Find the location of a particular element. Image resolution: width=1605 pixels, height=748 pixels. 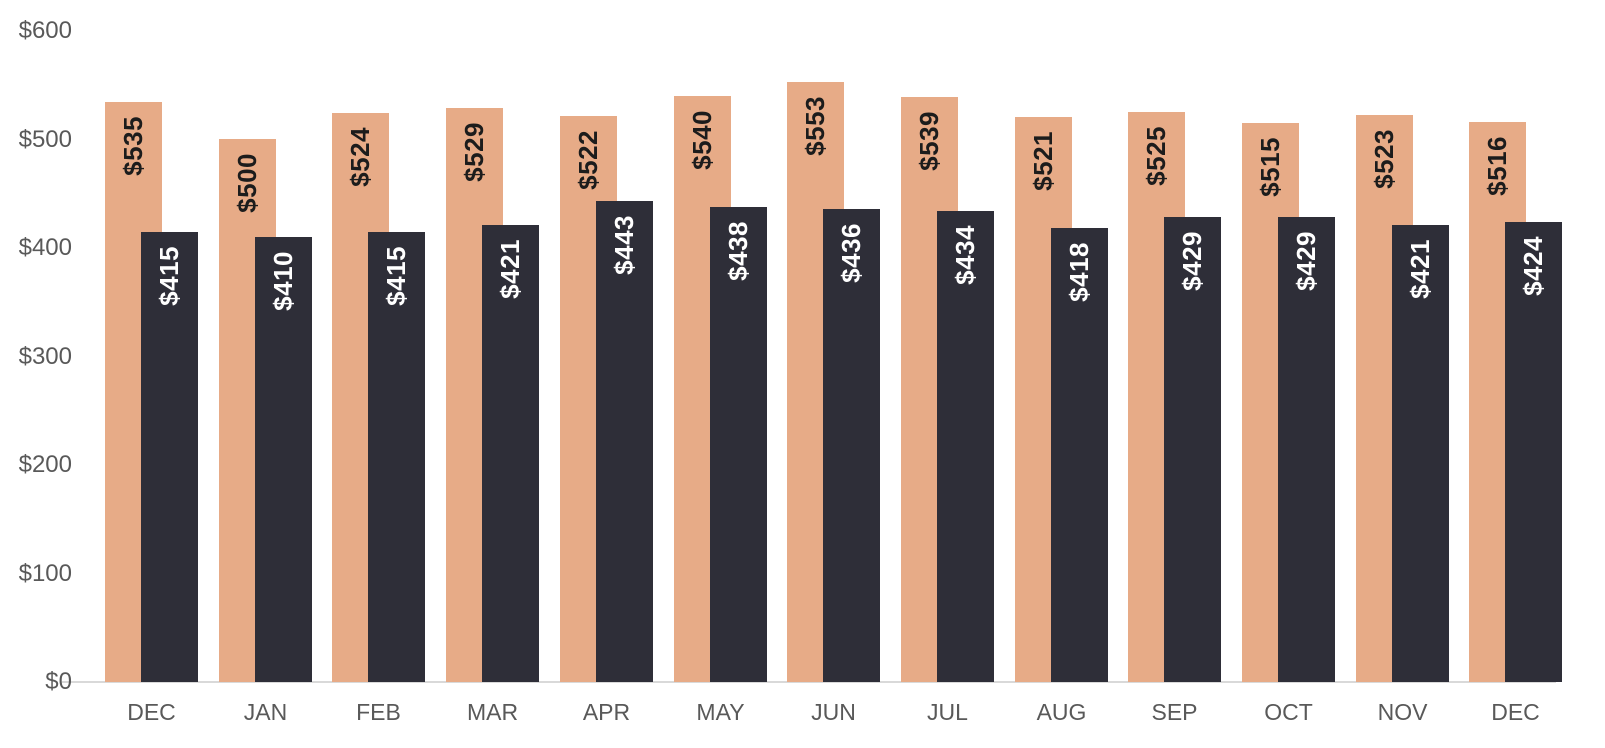

bar-value-label: $540 is located at coordinates (702, 140).